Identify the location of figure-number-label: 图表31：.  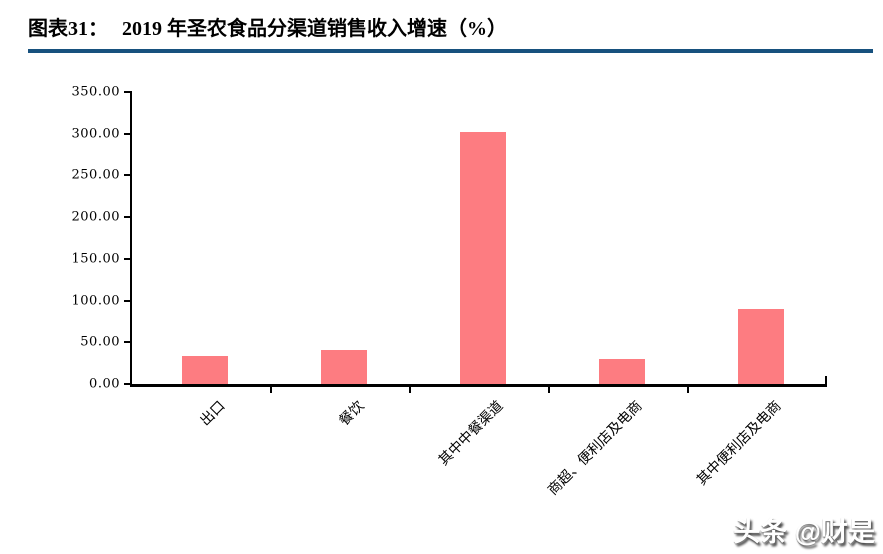
(68, 29).